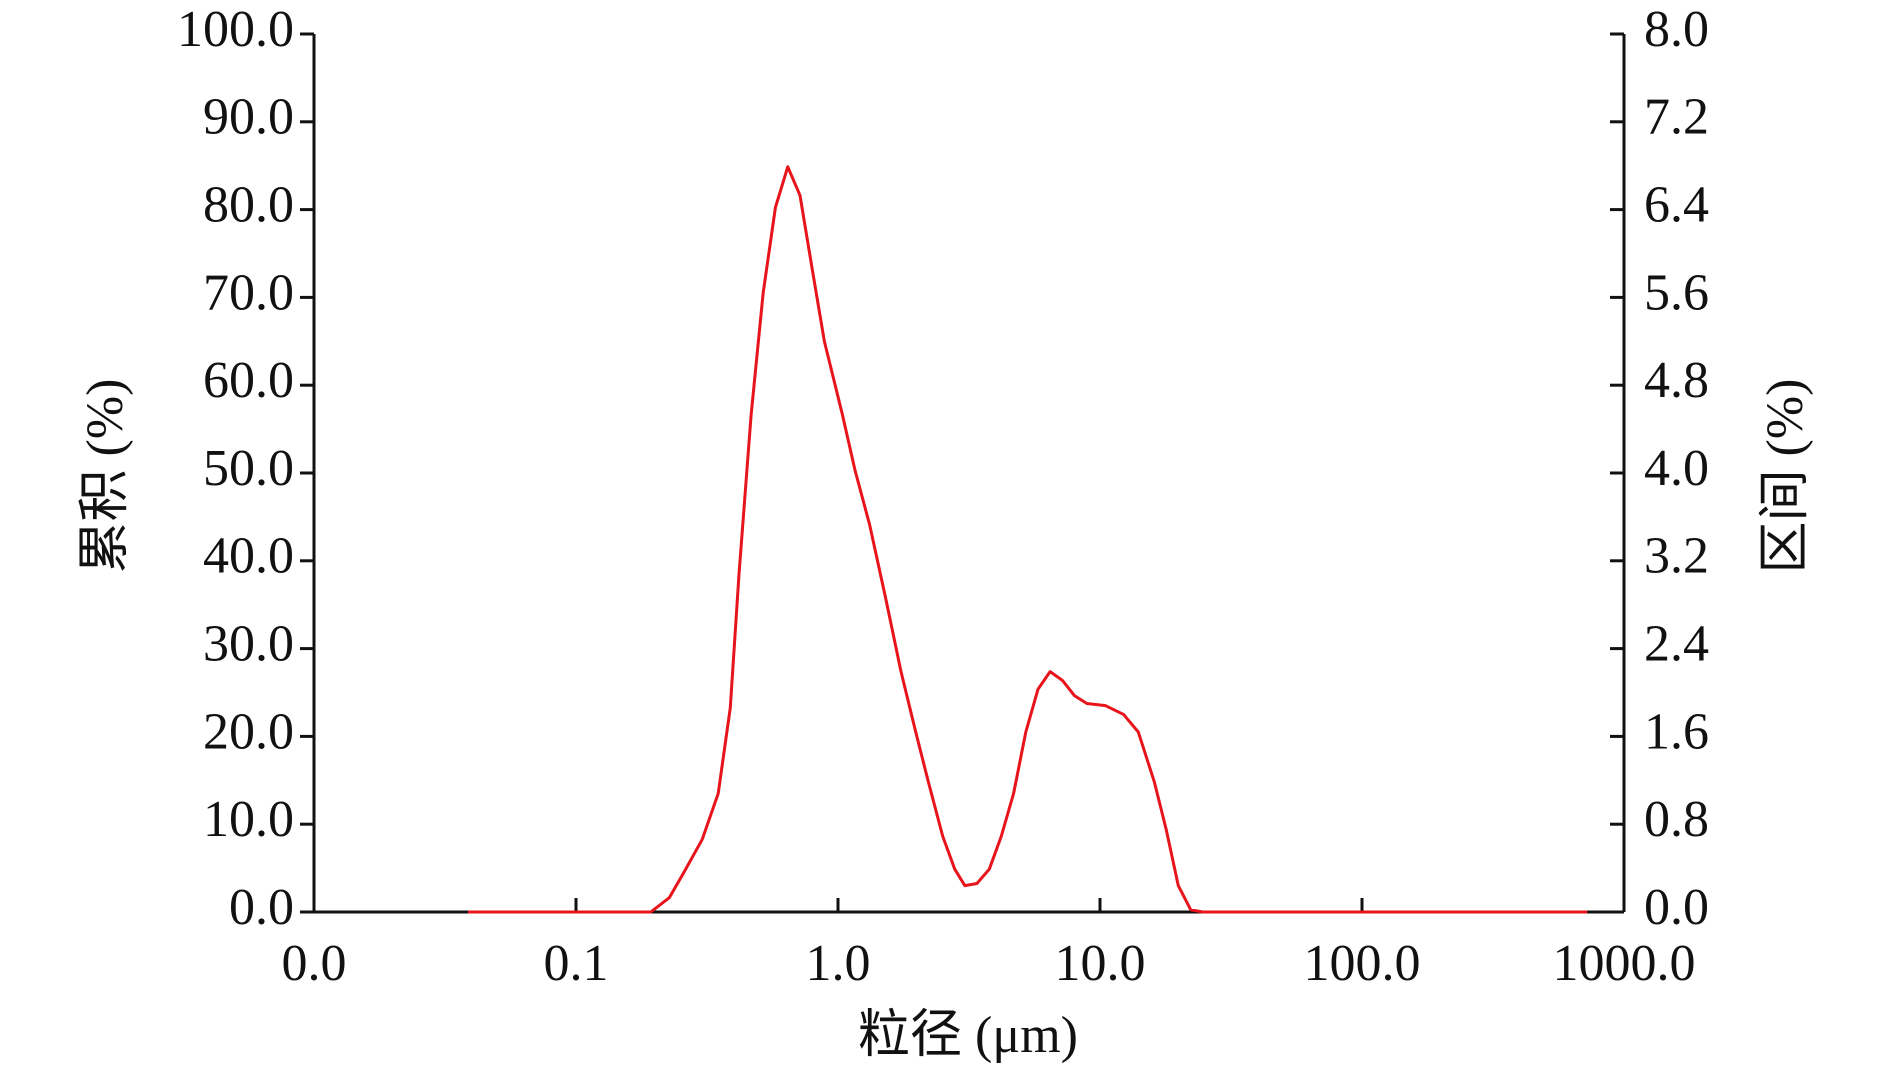 This screenshot has width=1890, height=1078. What do you see at coordinates (1676, 205) in the screenshot?
I see `y2-tick-label: 6.4` at bounding box center [1676, 205].